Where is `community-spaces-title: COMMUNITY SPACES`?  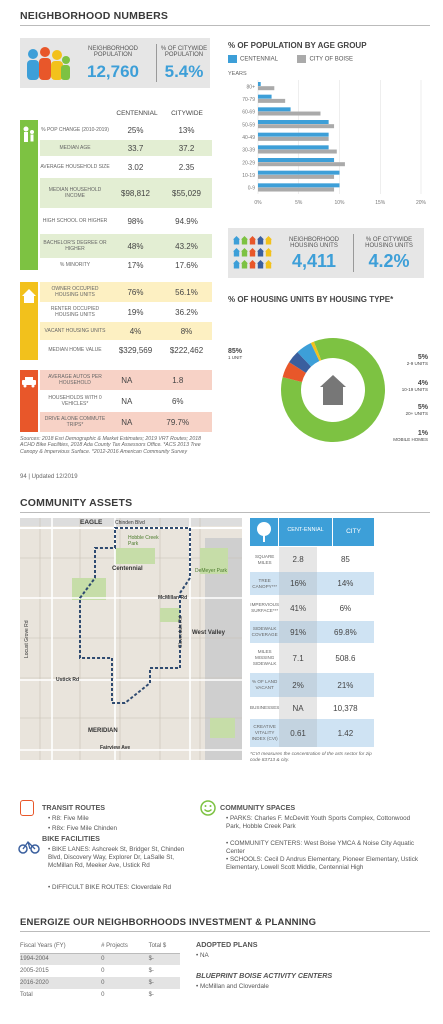
community-spaces-title: COMMUNITY SPACES is located at coordinates (258, 807).